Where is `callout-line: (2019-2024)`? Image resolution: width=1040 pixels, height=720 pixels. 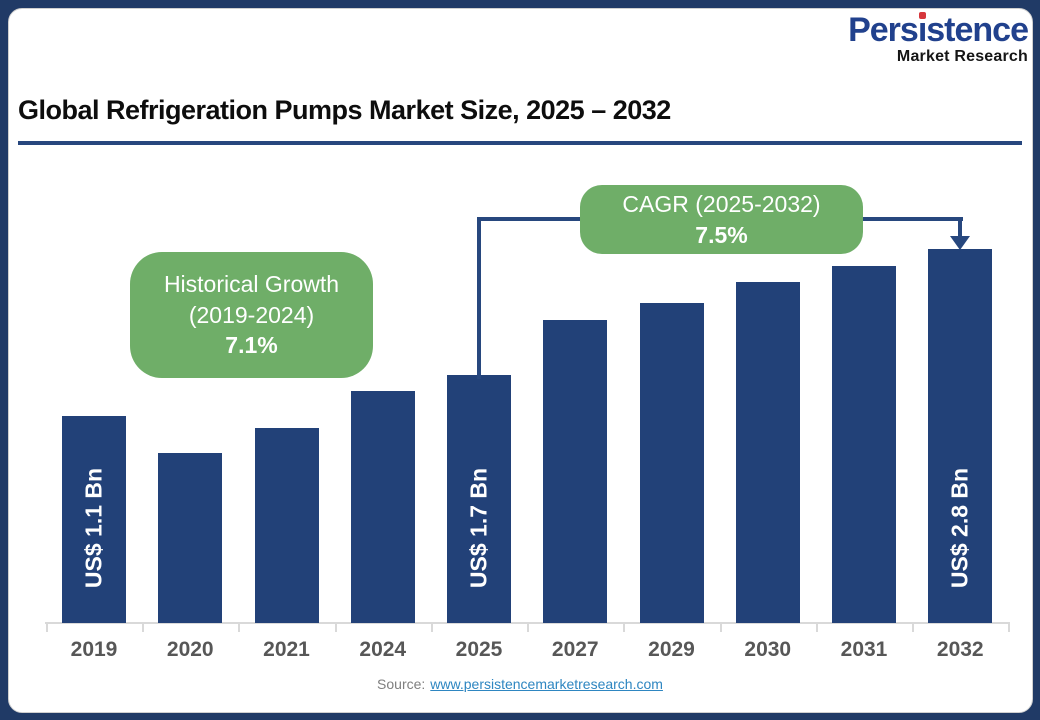
callout-line: (2019-2024) is located at coordinates (251, 314).